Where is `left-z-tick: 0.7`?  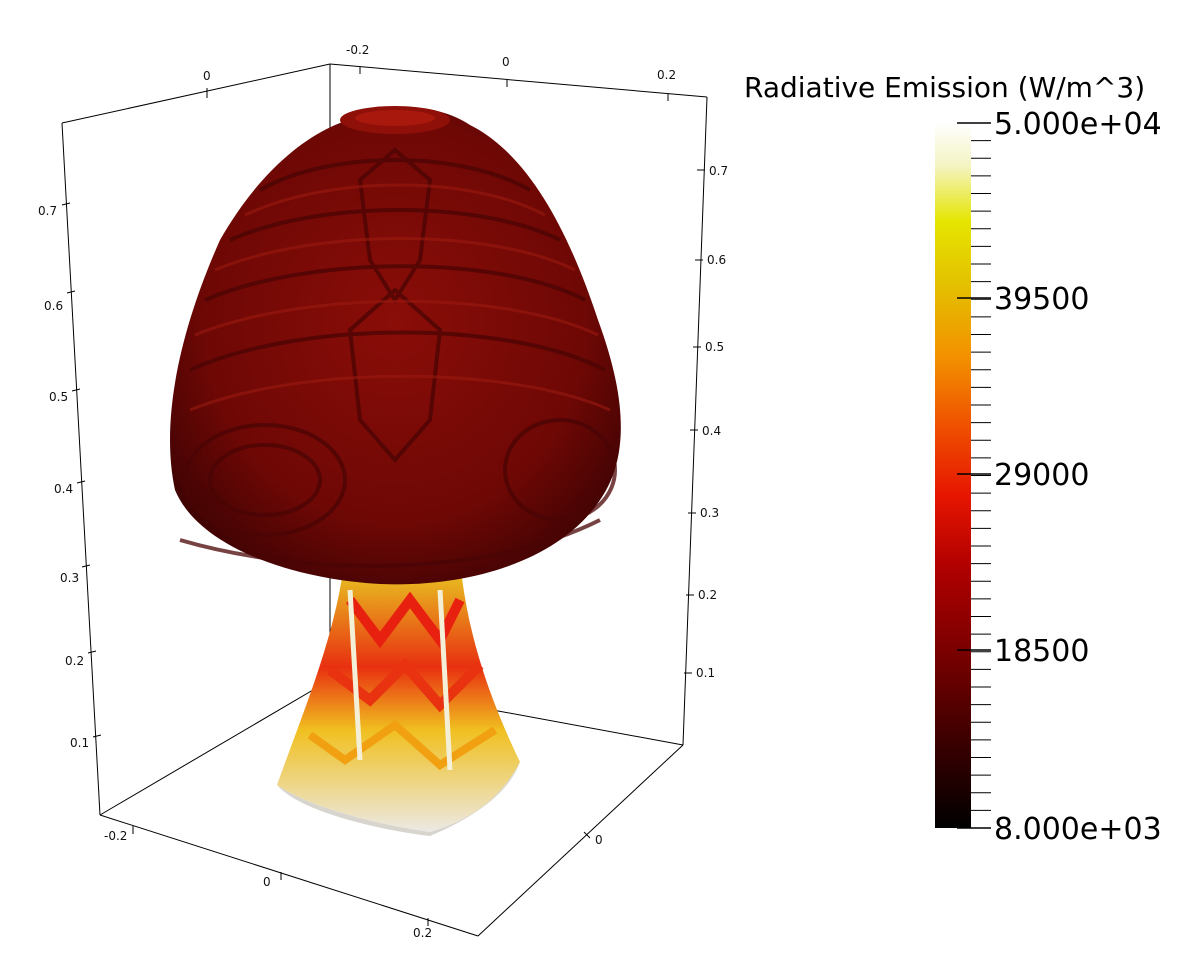
left-z-tick: 0.7 is located at coordinates (47, 211).